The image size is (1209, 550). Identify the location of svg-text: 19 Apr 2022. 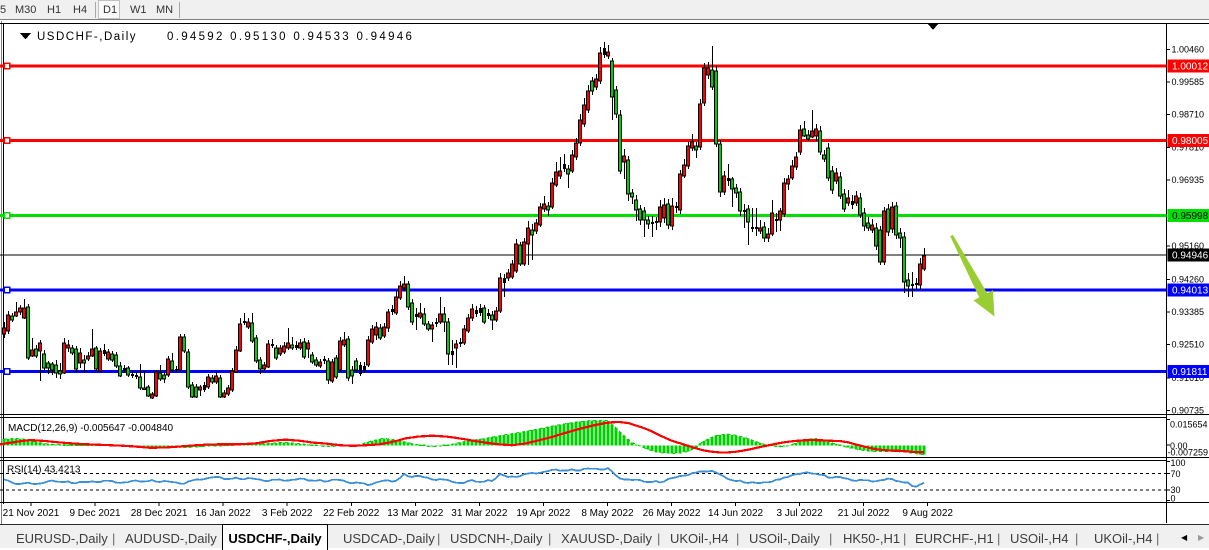
(543, 513).